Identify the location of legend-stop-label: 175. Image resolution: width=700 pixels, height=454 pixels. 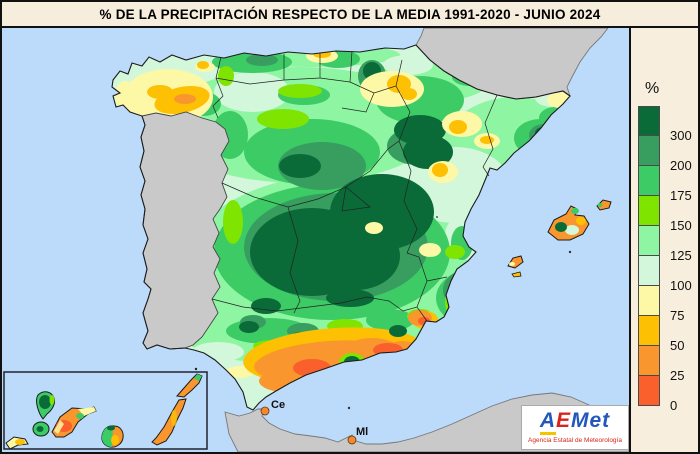
(681, 195).